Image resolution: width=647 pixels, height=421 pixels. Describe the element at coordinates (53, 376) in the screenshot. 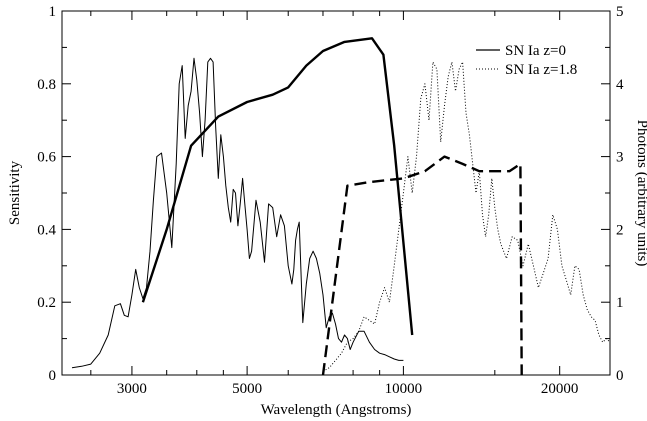

I see `y-left-tick-label: 0` at that location.